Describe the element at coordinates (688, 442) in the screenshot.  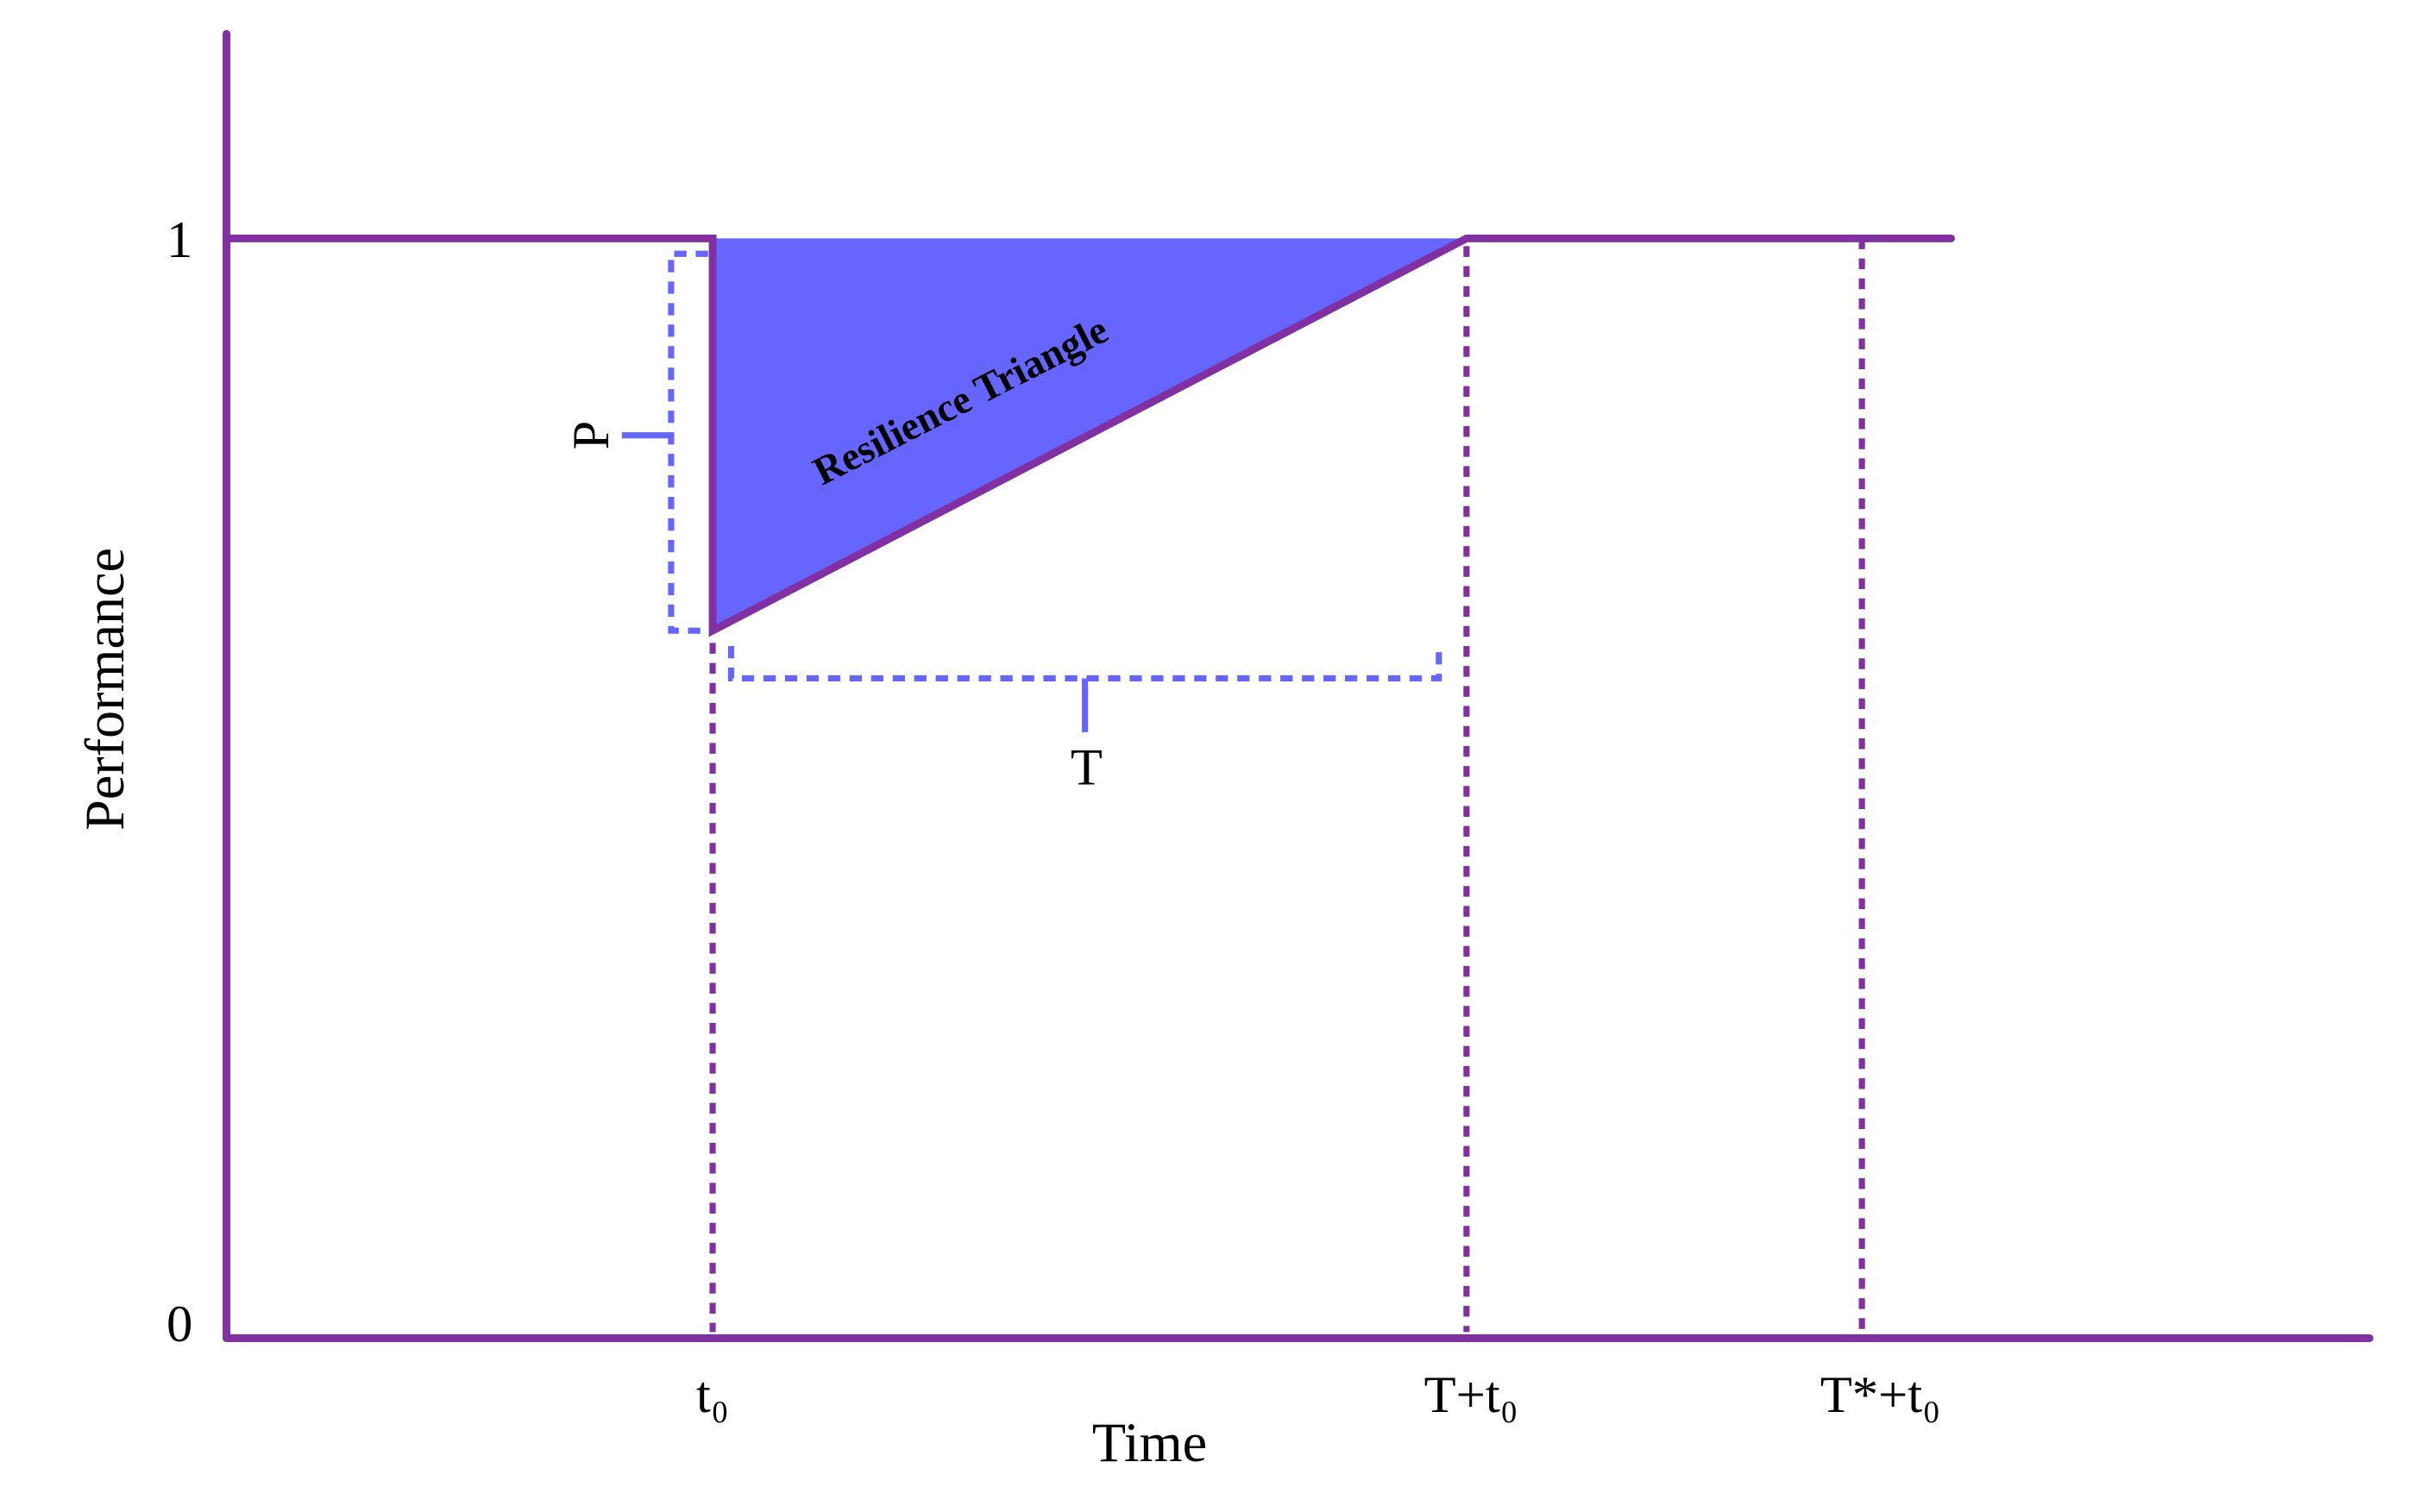
I see `p-bracket` at that location.